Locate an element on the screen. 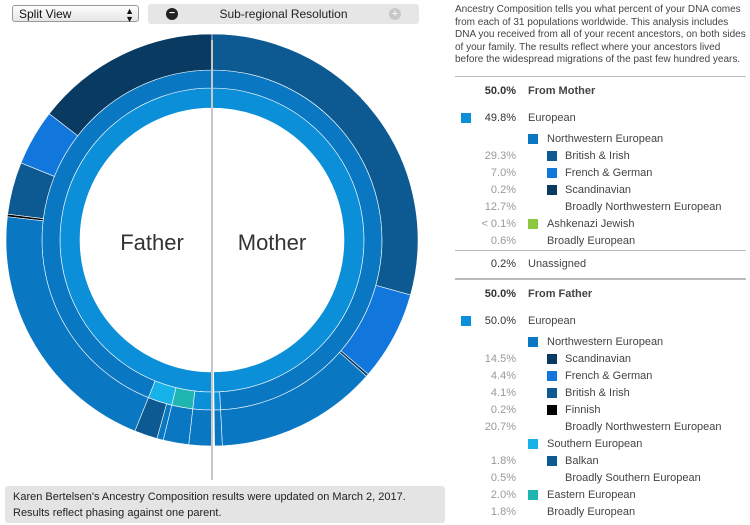 Image resolution: width=750 pixels, height=525 pixels. ancestry-row: 12.7% Broadly Northwestern European is located at coordinates (600, 207).